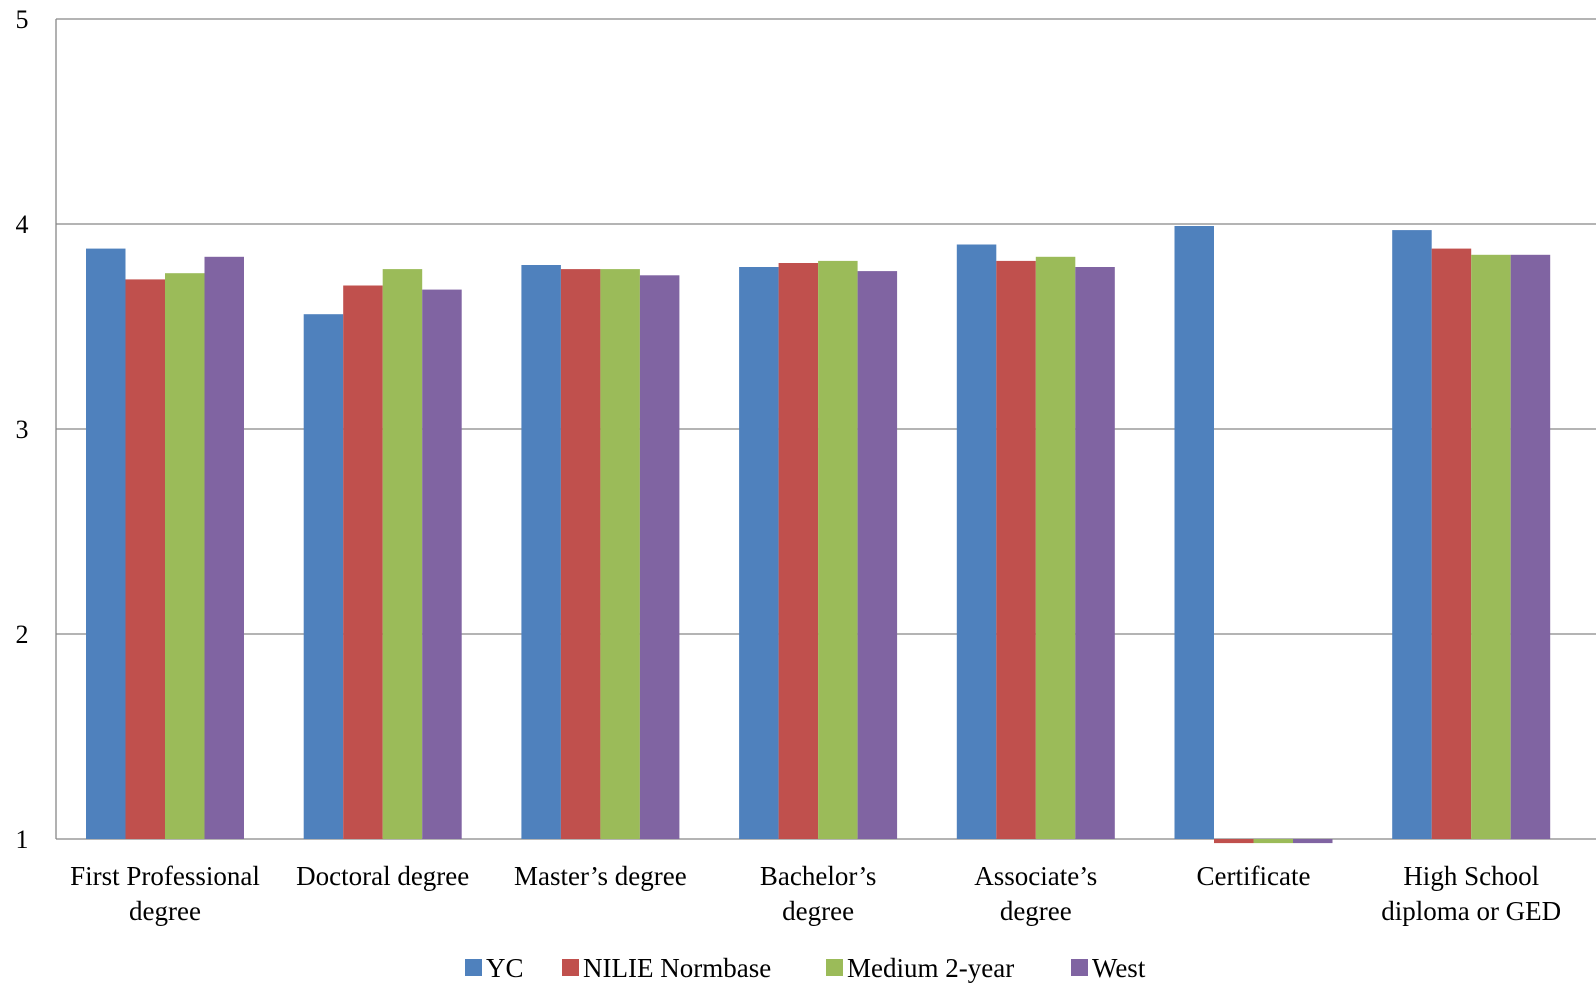 The width and height of the screenshot is (1596, 1003). What do you see at coordinates (1254, 876) in the screenshot?
I see `x-tick-label: Certificate` at bounding box center [1254, 876].